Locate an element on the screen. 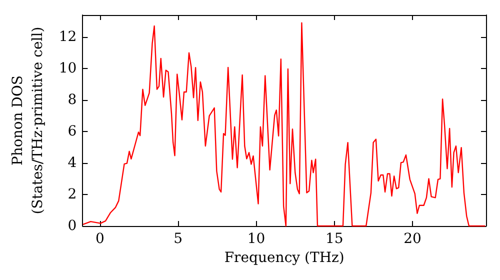  x-tick-label: 15 is located at coordinates (334, 239).